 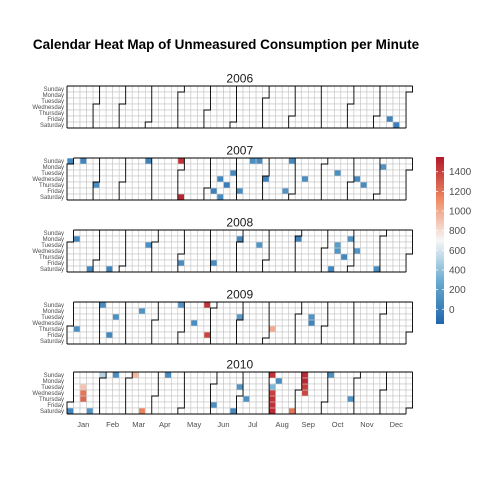 What do you see at coordinates (240, 424) in the screenshot?
I see `month-axis-labels: Jan Feb Mar Apr May Jun Jul Aug Sep Oct Nov Dec` at bounding box center [240, 424].